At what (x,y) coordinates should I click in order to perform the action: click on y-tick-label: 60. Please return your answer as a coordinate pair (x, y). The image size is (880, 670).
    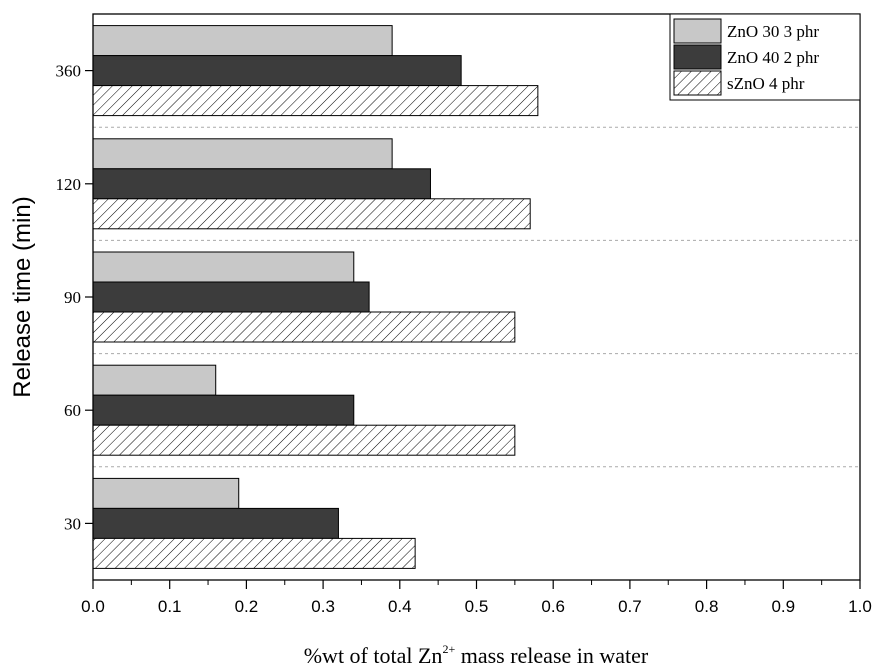
    Looking at the image, I should click on (72, 410).